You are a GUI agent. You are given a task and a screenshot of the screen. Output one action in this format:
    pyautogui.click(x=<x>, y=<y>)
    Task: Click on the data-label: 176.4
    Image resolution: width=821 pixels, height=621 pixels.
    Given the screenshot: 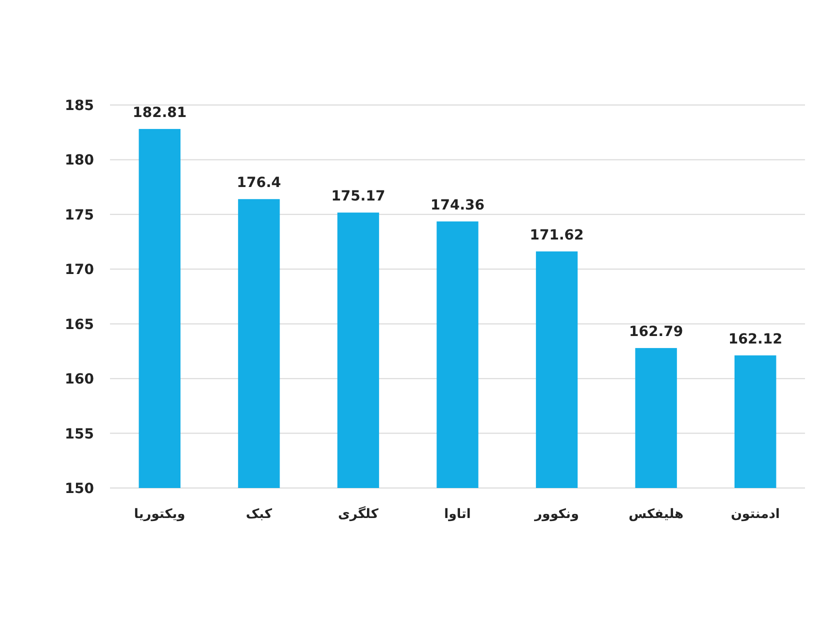 What is the action you would take?
    pyautogui.click(x=259, y=183)
    